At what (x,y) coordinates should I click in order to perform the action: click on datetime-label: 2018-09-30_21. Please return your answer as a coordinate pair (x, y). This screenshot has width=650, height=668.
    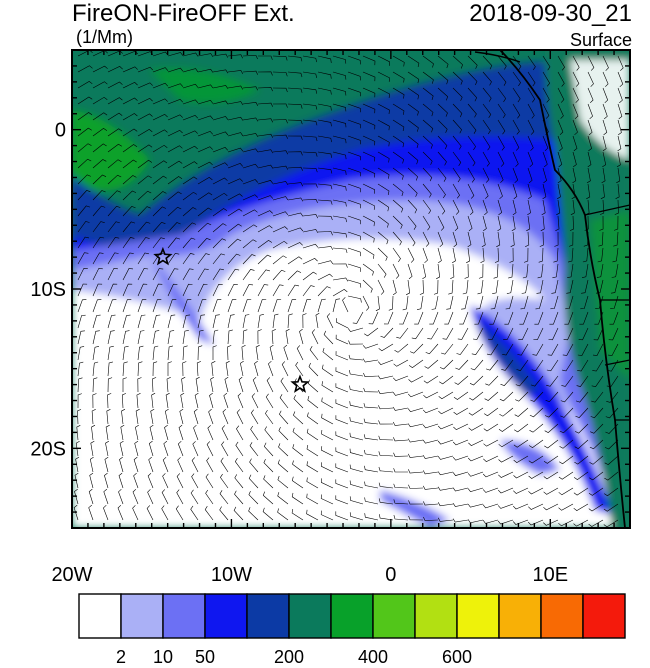
    Looking at the image, I should click on (550, 13).